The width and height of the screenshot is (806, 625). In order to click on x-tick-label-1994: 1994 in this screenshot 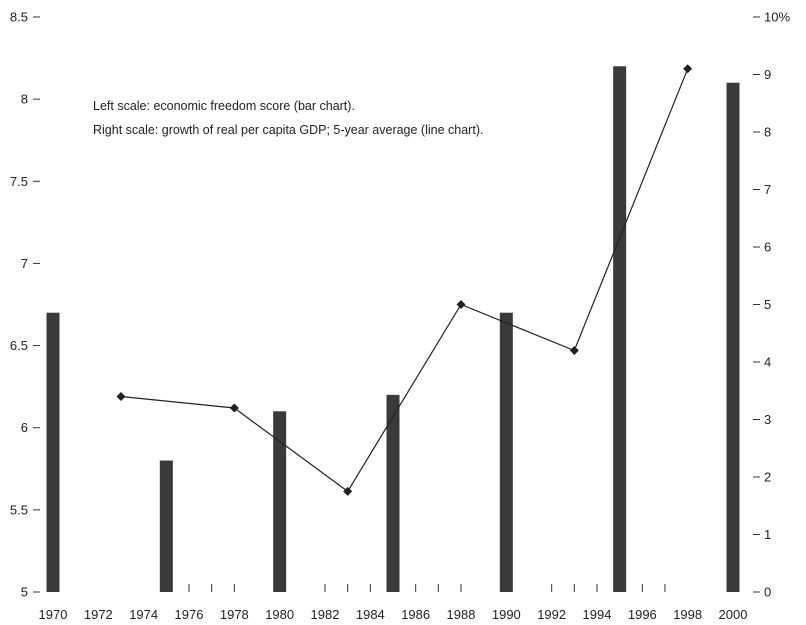, I will do `click(597, 614)`.